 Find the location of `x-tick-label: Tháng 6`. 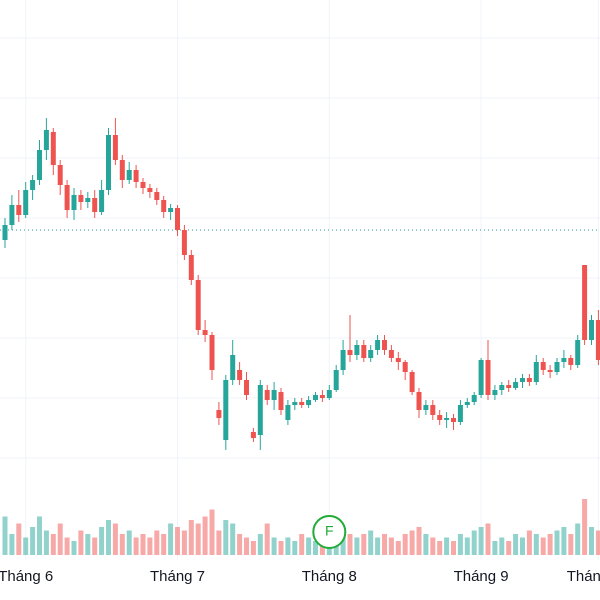

x-tick-label: Tháng 6 is located at coordinates (26, 576).